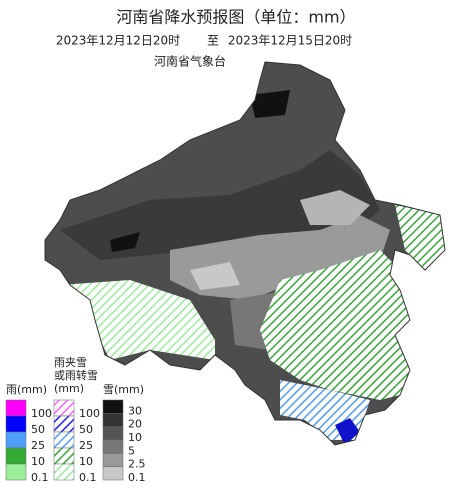 The image size is (472, 489). Describe the element at coordinates (190, 61) in the screenshot. I see `agency: 河南省气象台` at that location.